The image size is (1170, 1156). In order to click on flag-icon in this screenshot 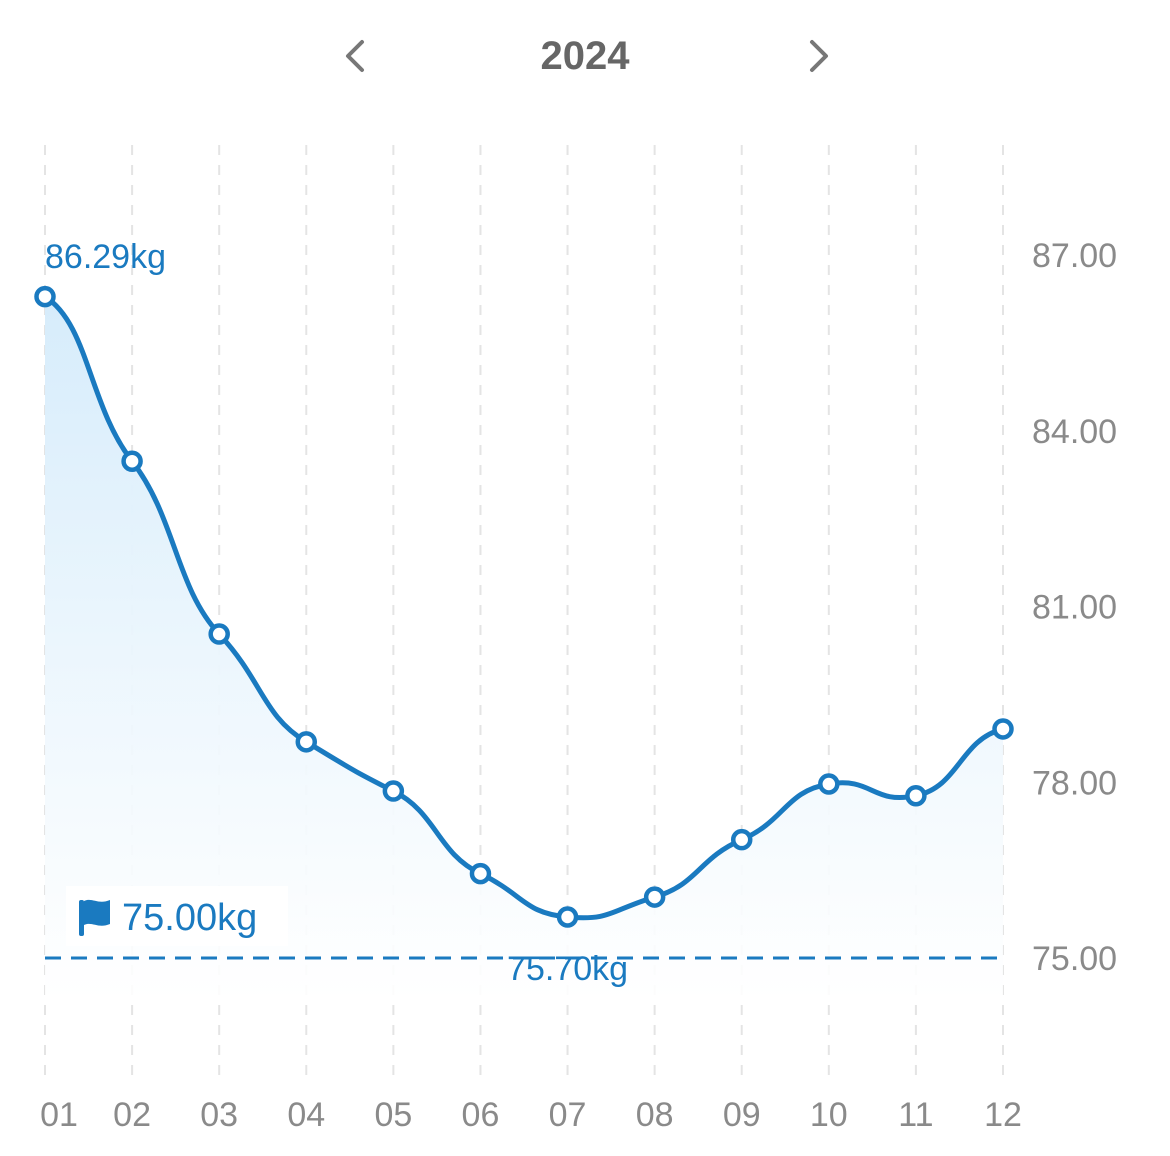, I will do `click(94, 917)`.